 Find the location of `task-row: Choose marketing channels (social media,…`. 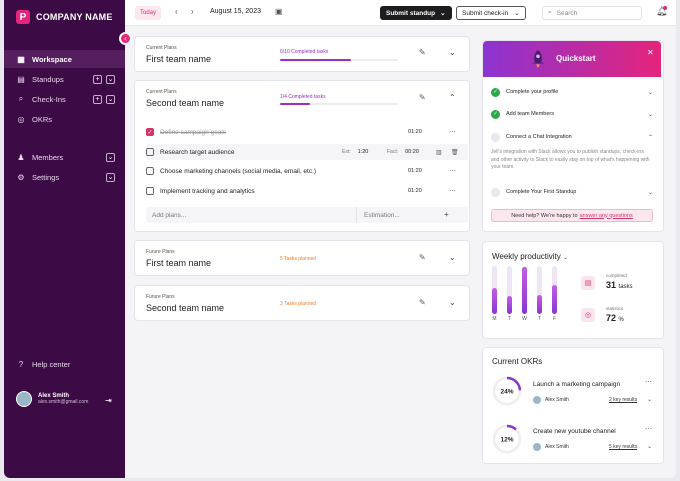

task-row: Choose marketing channels (social media,… is located at coordinates (307, 171).